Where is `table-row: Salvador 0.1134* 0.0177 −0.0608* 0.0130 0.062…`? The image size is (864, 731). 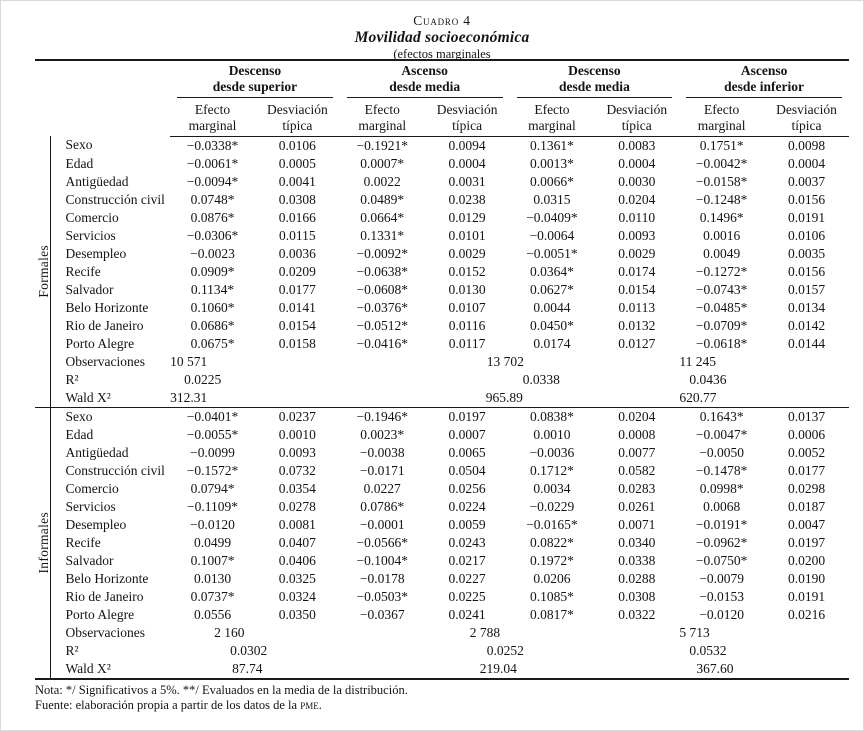
table-row: Salvador 0.1134* 0.0177 −0.0608* 0.0130 0.062… is located at coordinates (442, 290).